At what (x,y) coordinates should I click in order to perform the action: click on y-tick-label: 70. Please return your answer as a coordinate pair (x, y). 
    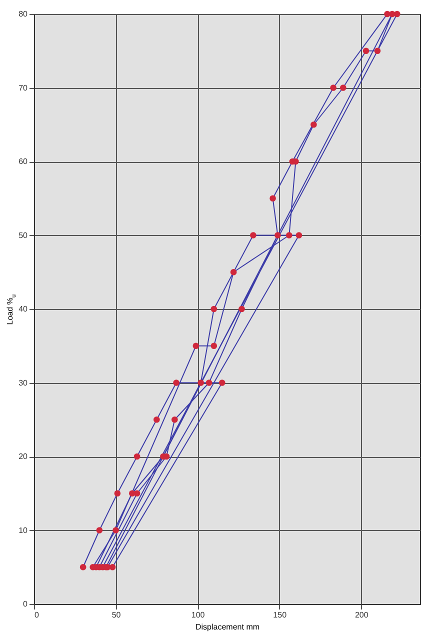
    Looking at the image, I should click on (23, 87).